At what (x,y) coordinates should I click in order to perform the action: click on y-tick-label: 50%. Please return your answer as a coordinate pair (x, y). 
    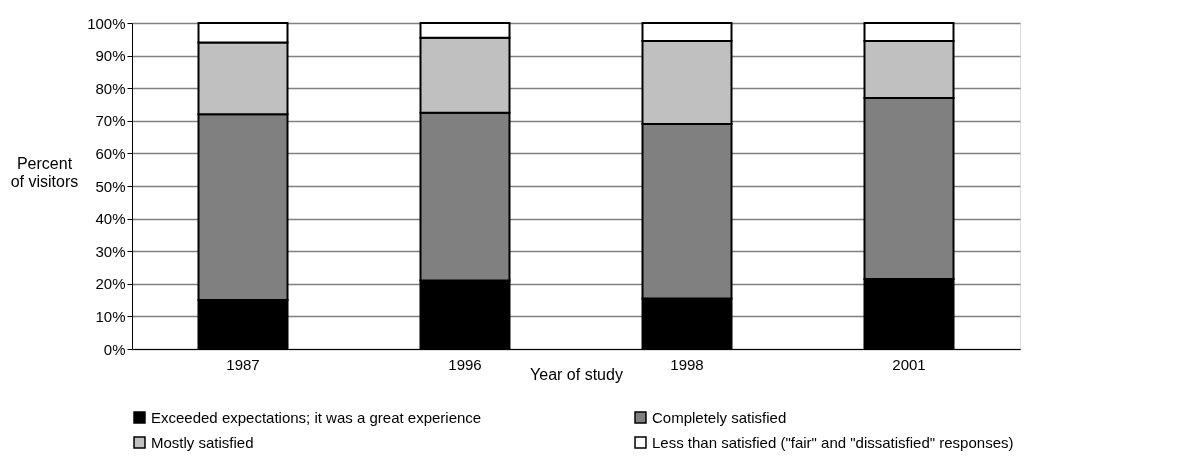
    Looking at the image, I should click on (110, 186).